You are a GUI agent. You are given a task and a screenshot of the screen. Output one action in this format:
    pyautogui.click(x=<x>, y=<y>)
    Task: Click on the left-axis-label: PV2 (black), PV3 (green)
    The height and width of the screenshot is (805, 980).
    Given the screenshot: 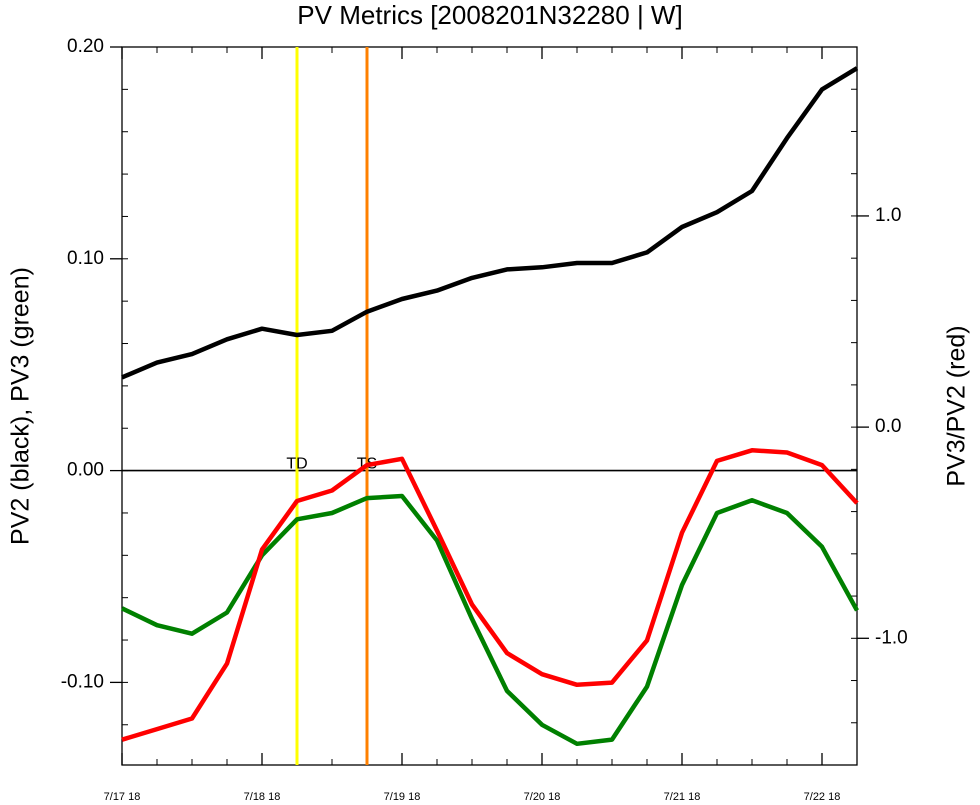 What is the action you would take?
    pyautogui.click(x=21, y=406)
    